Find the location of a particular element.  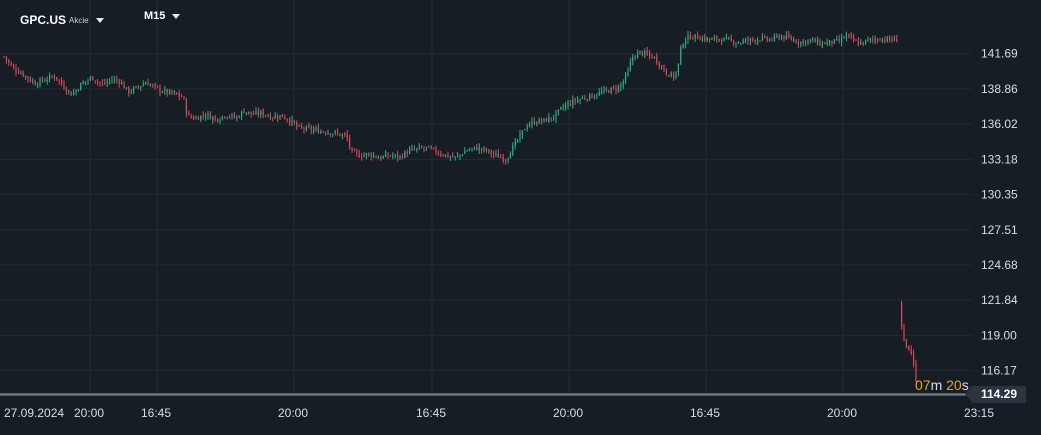

symbol-selector: GPC.US Akcie is located at coordinates (62, 20).